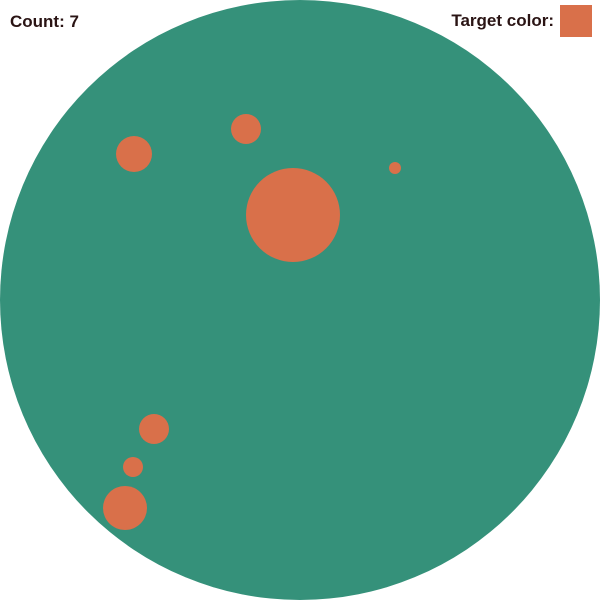 This screenshot has height=600, width=600. What do you see at coordinates (44, 21) in the screenshot?
I see `count-label: Count: 7` at bounding box center [44, 21].